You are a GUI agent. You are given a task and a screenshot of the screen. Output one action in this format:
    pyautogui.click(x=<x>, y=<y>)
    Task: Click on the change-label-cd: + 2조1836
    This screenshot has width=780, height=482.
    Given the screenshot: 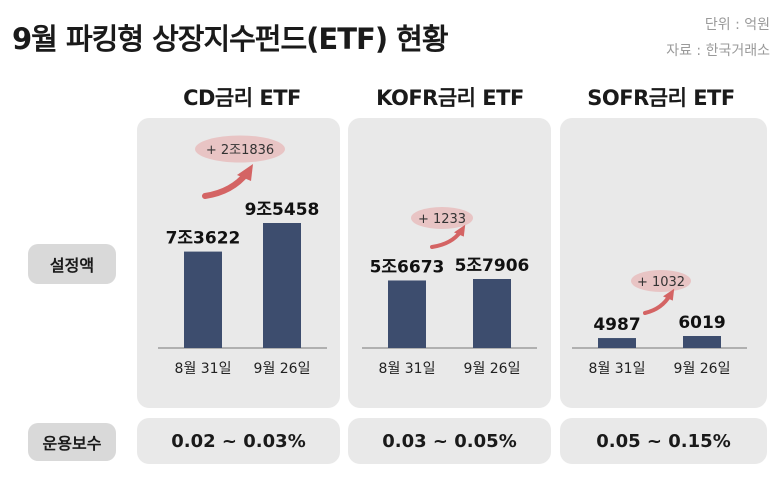 What is the action you would take?
    pyautogui.click(x=240, y=150)
    